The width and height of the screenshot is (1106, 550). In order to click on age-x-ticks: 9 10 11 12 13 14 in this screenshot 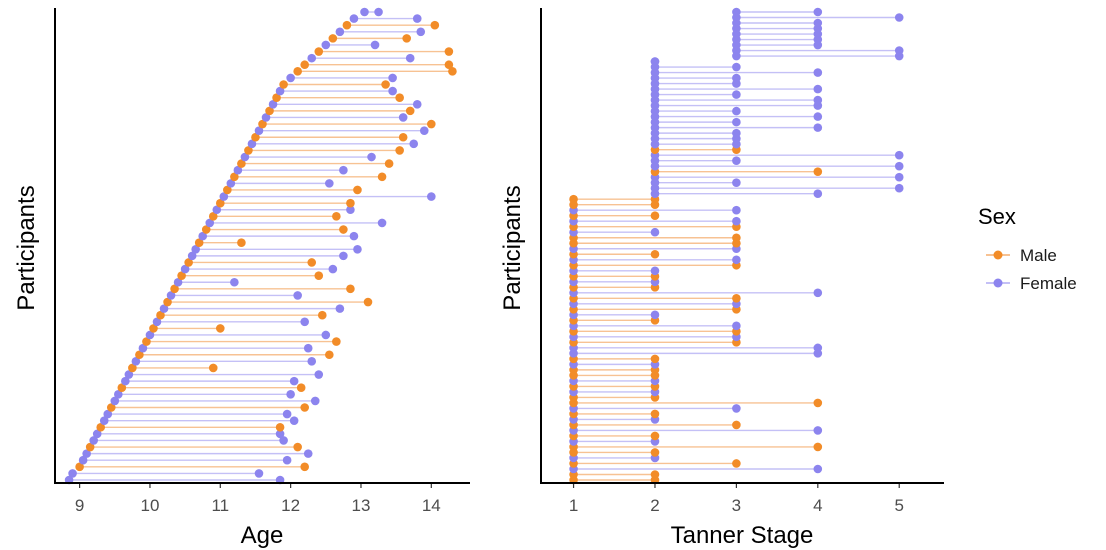, I will do `click(258, 499)`.